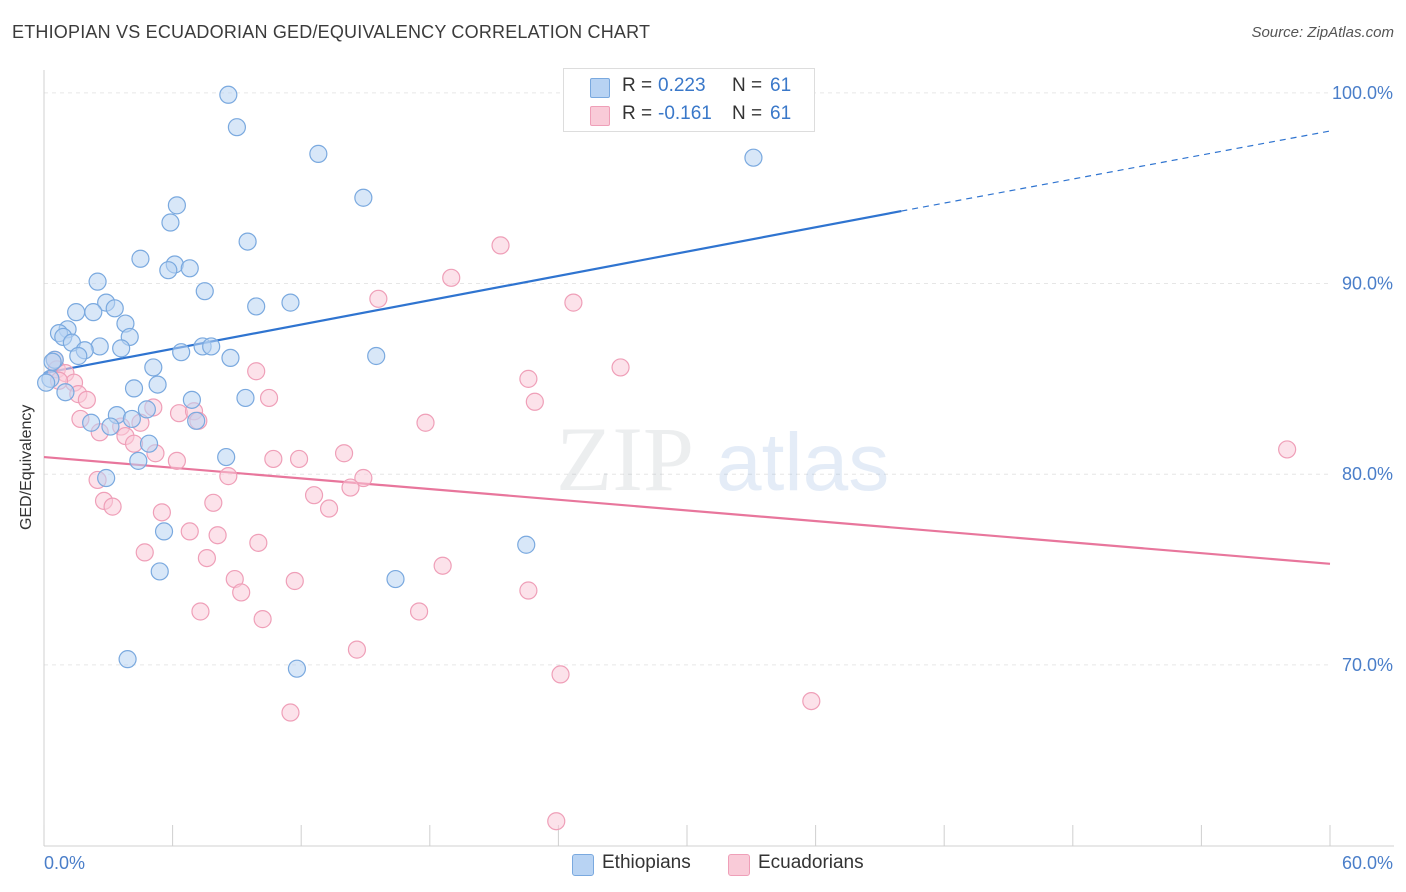 The width and height of the screenshot is (1406, 892). I want to click on watermark: ZIP atlas, so click(722, 459).